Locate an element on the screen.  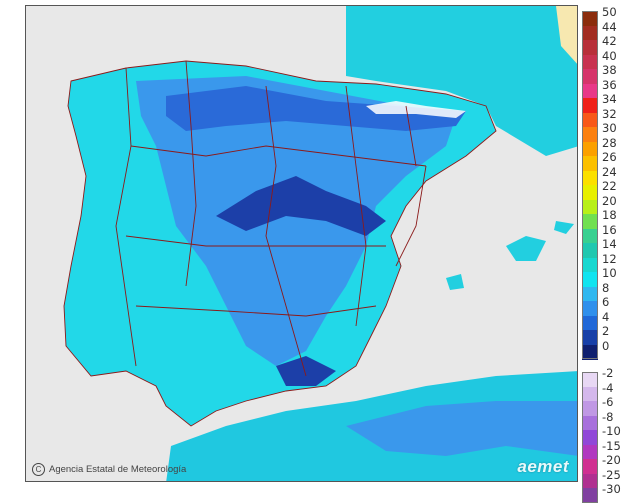
legend-entry: 10 is located at coordinates (605, 276).